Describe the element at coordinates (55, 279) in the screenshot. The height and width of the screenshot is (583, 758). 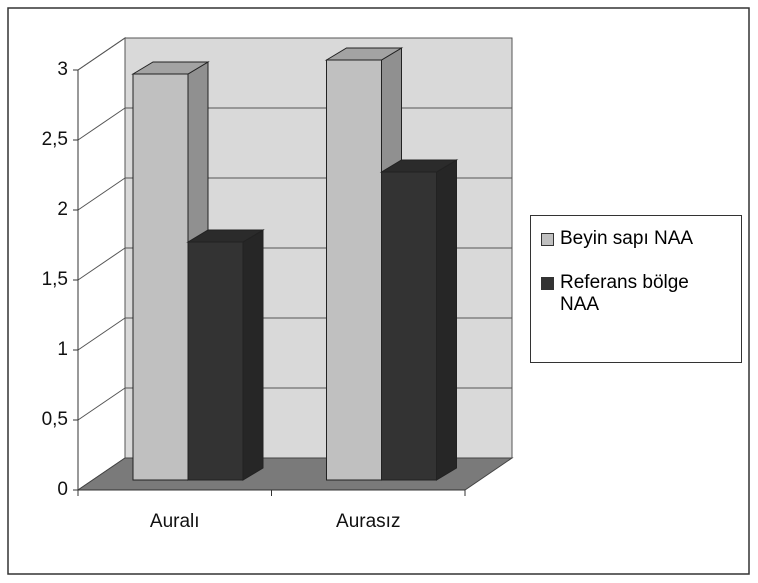
I see `y-tick-label: 1,5` at that location.